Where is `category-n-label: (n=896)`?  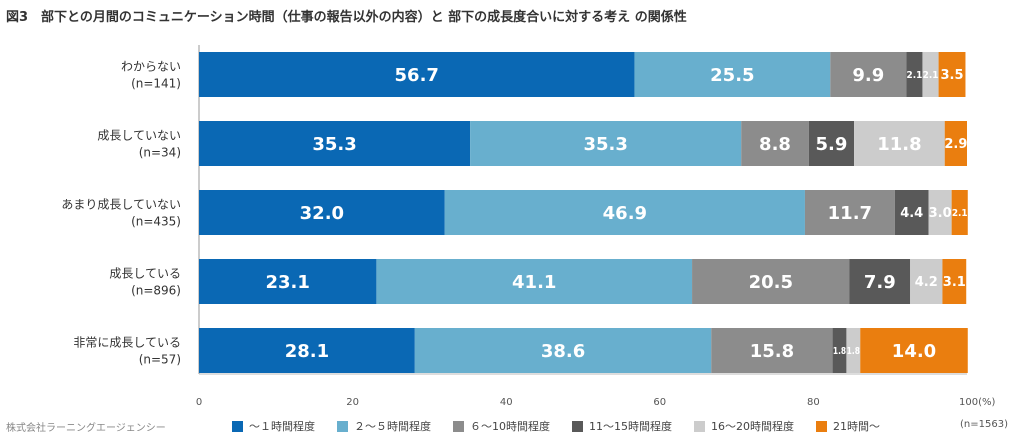 category-n-label: (n=896) is located at coordinates (156, 291).